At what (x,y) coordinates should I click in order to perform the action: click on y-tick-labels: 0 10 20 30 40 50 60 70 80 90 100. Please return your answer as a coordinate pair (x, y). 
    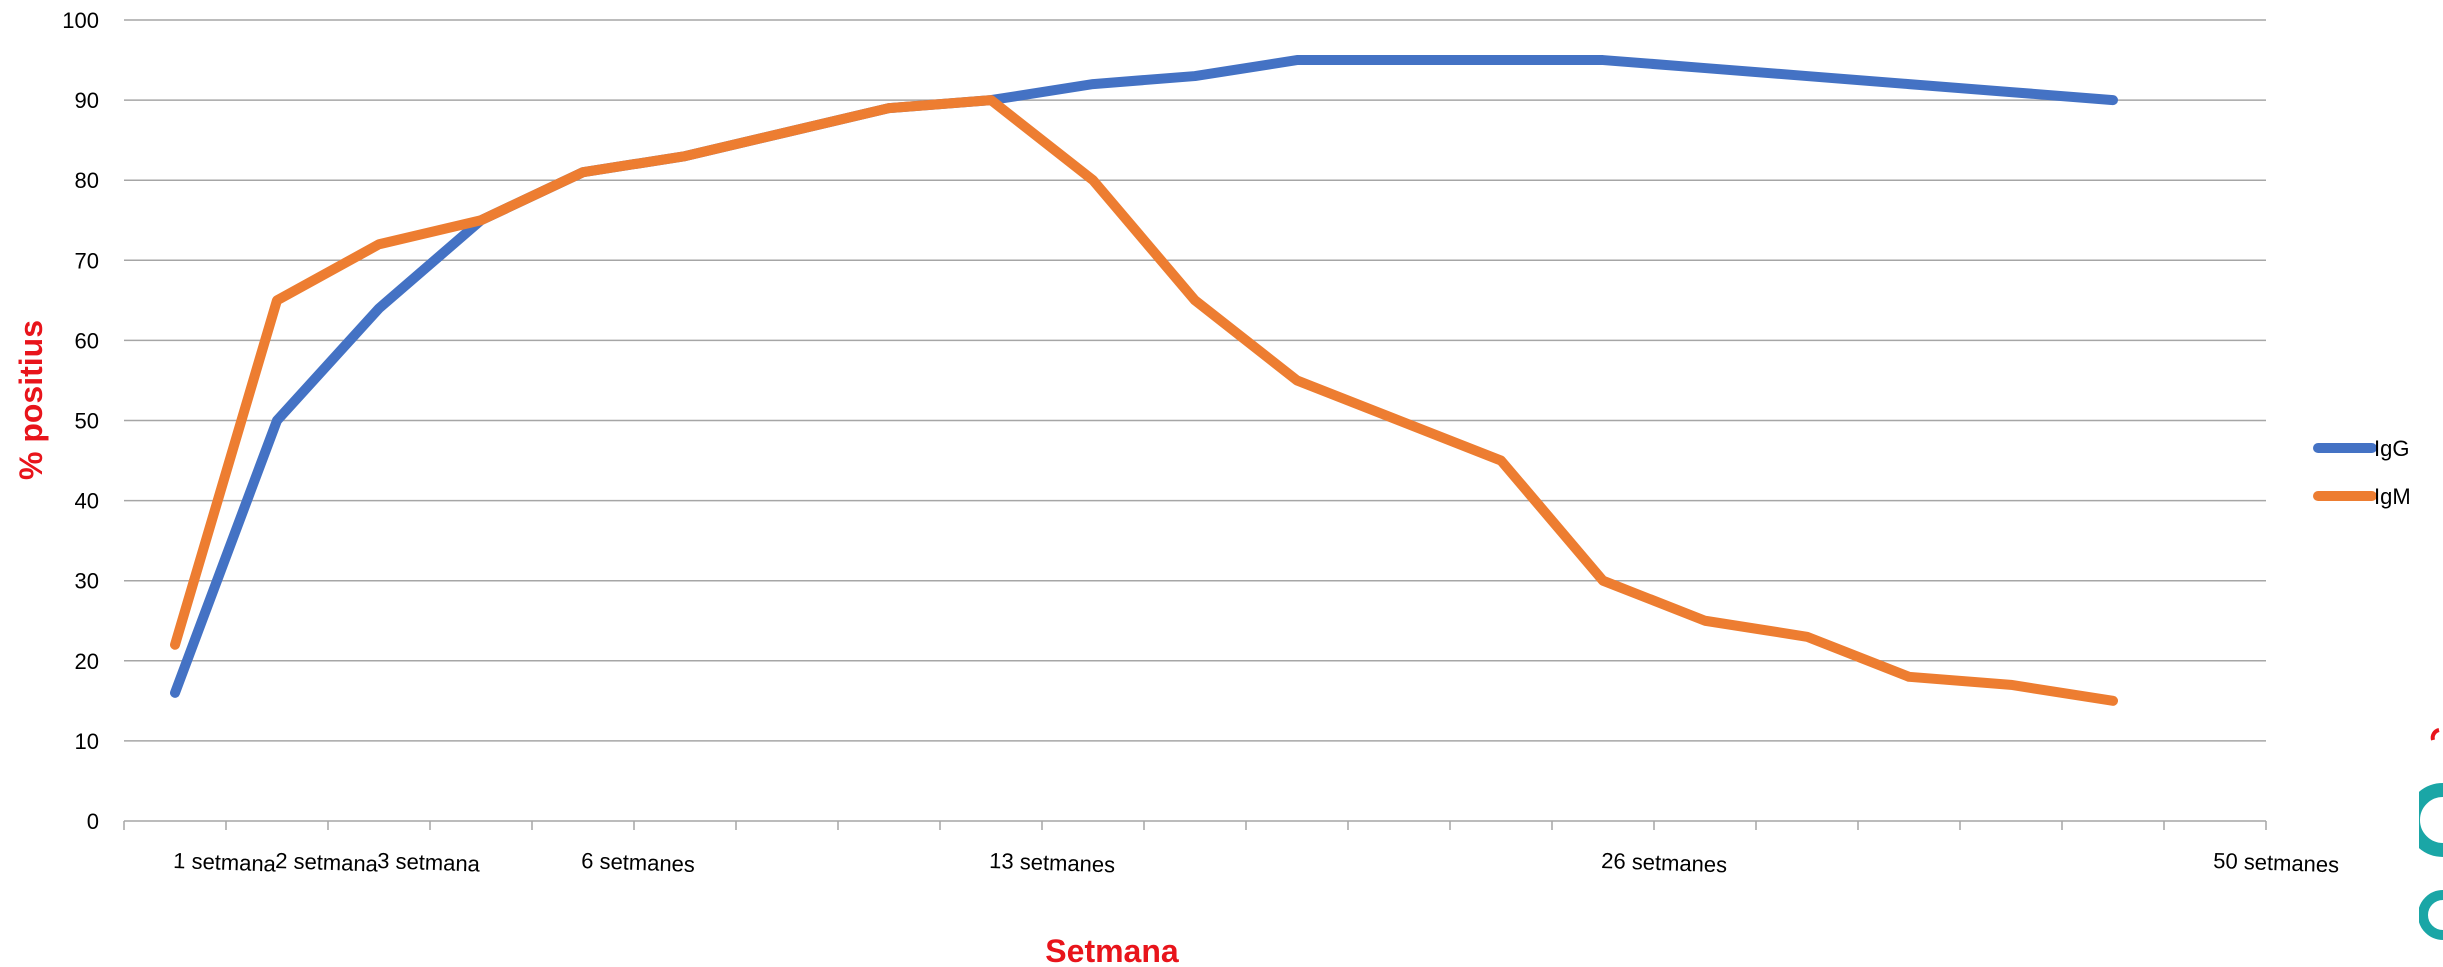
    Looking at the image, I should click on (80, 421).